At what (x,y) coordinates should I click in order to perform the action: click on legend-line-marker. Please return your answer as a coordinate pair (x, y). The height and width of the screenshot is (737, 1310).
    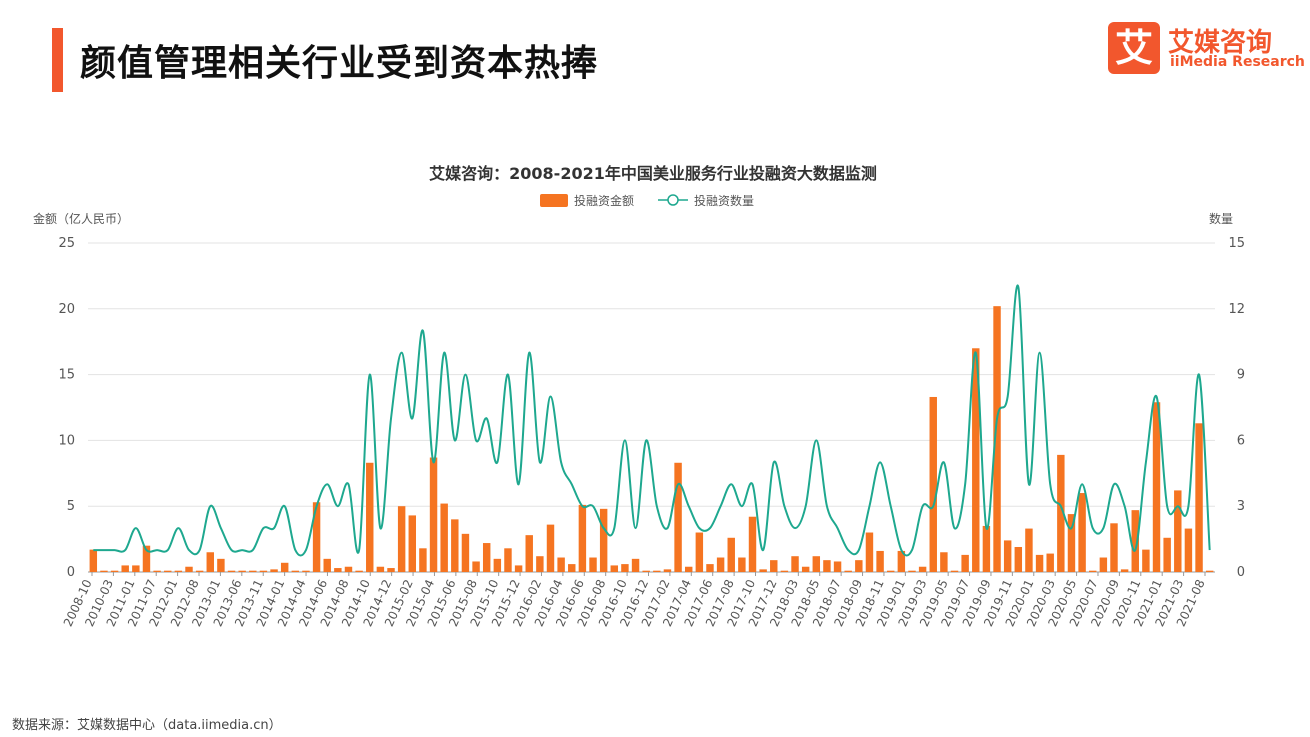
    Looking at the image, I should click on (673, 200).